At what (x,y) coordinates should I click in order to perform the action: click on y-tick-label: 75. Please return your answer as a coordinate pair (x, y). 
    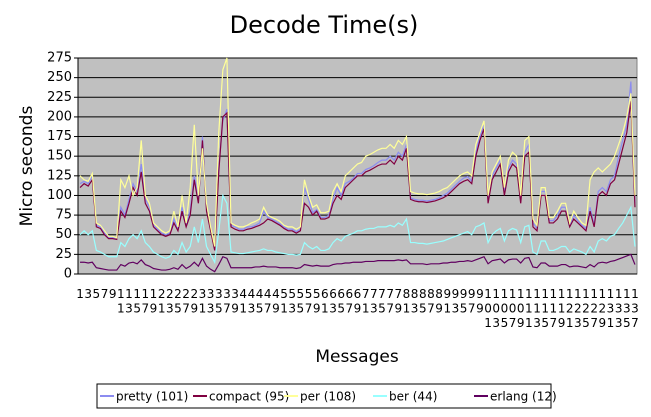
    Looking at the image, I should click on (63, 215).